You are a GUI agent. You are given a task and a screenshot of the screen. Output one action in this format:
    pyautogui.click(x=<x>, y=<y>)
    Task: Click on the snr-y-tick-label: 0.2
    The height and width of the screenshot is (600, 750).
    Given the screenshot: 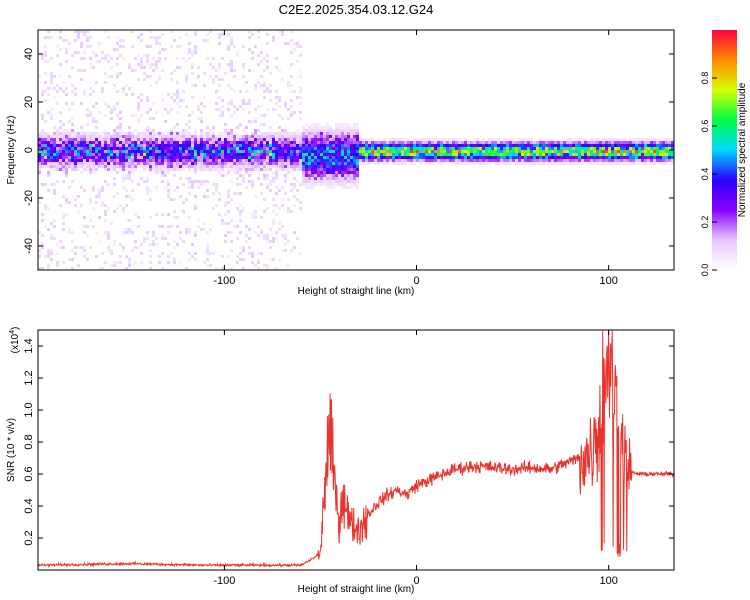 What is the action you would take?
    pyautogui.click(x=29, y=537)
    